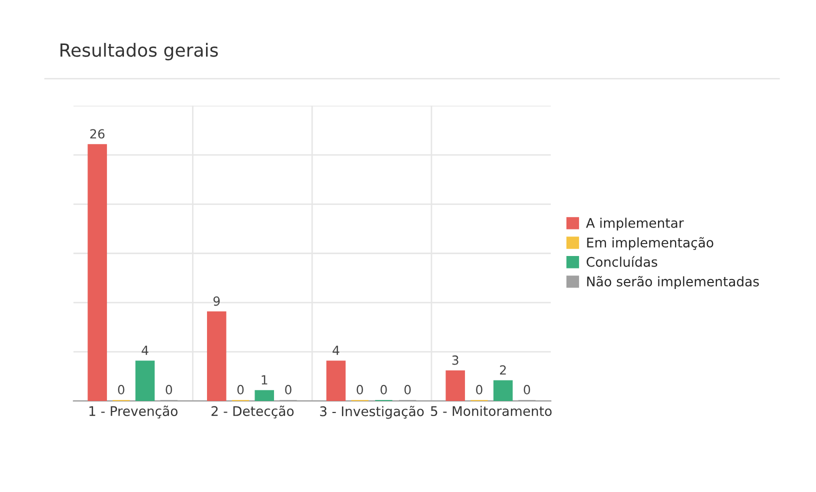  Describe the element at coordinates (253, 412) in the screenshot. I see `x-tick-label: 2 - Detecção` at that location.